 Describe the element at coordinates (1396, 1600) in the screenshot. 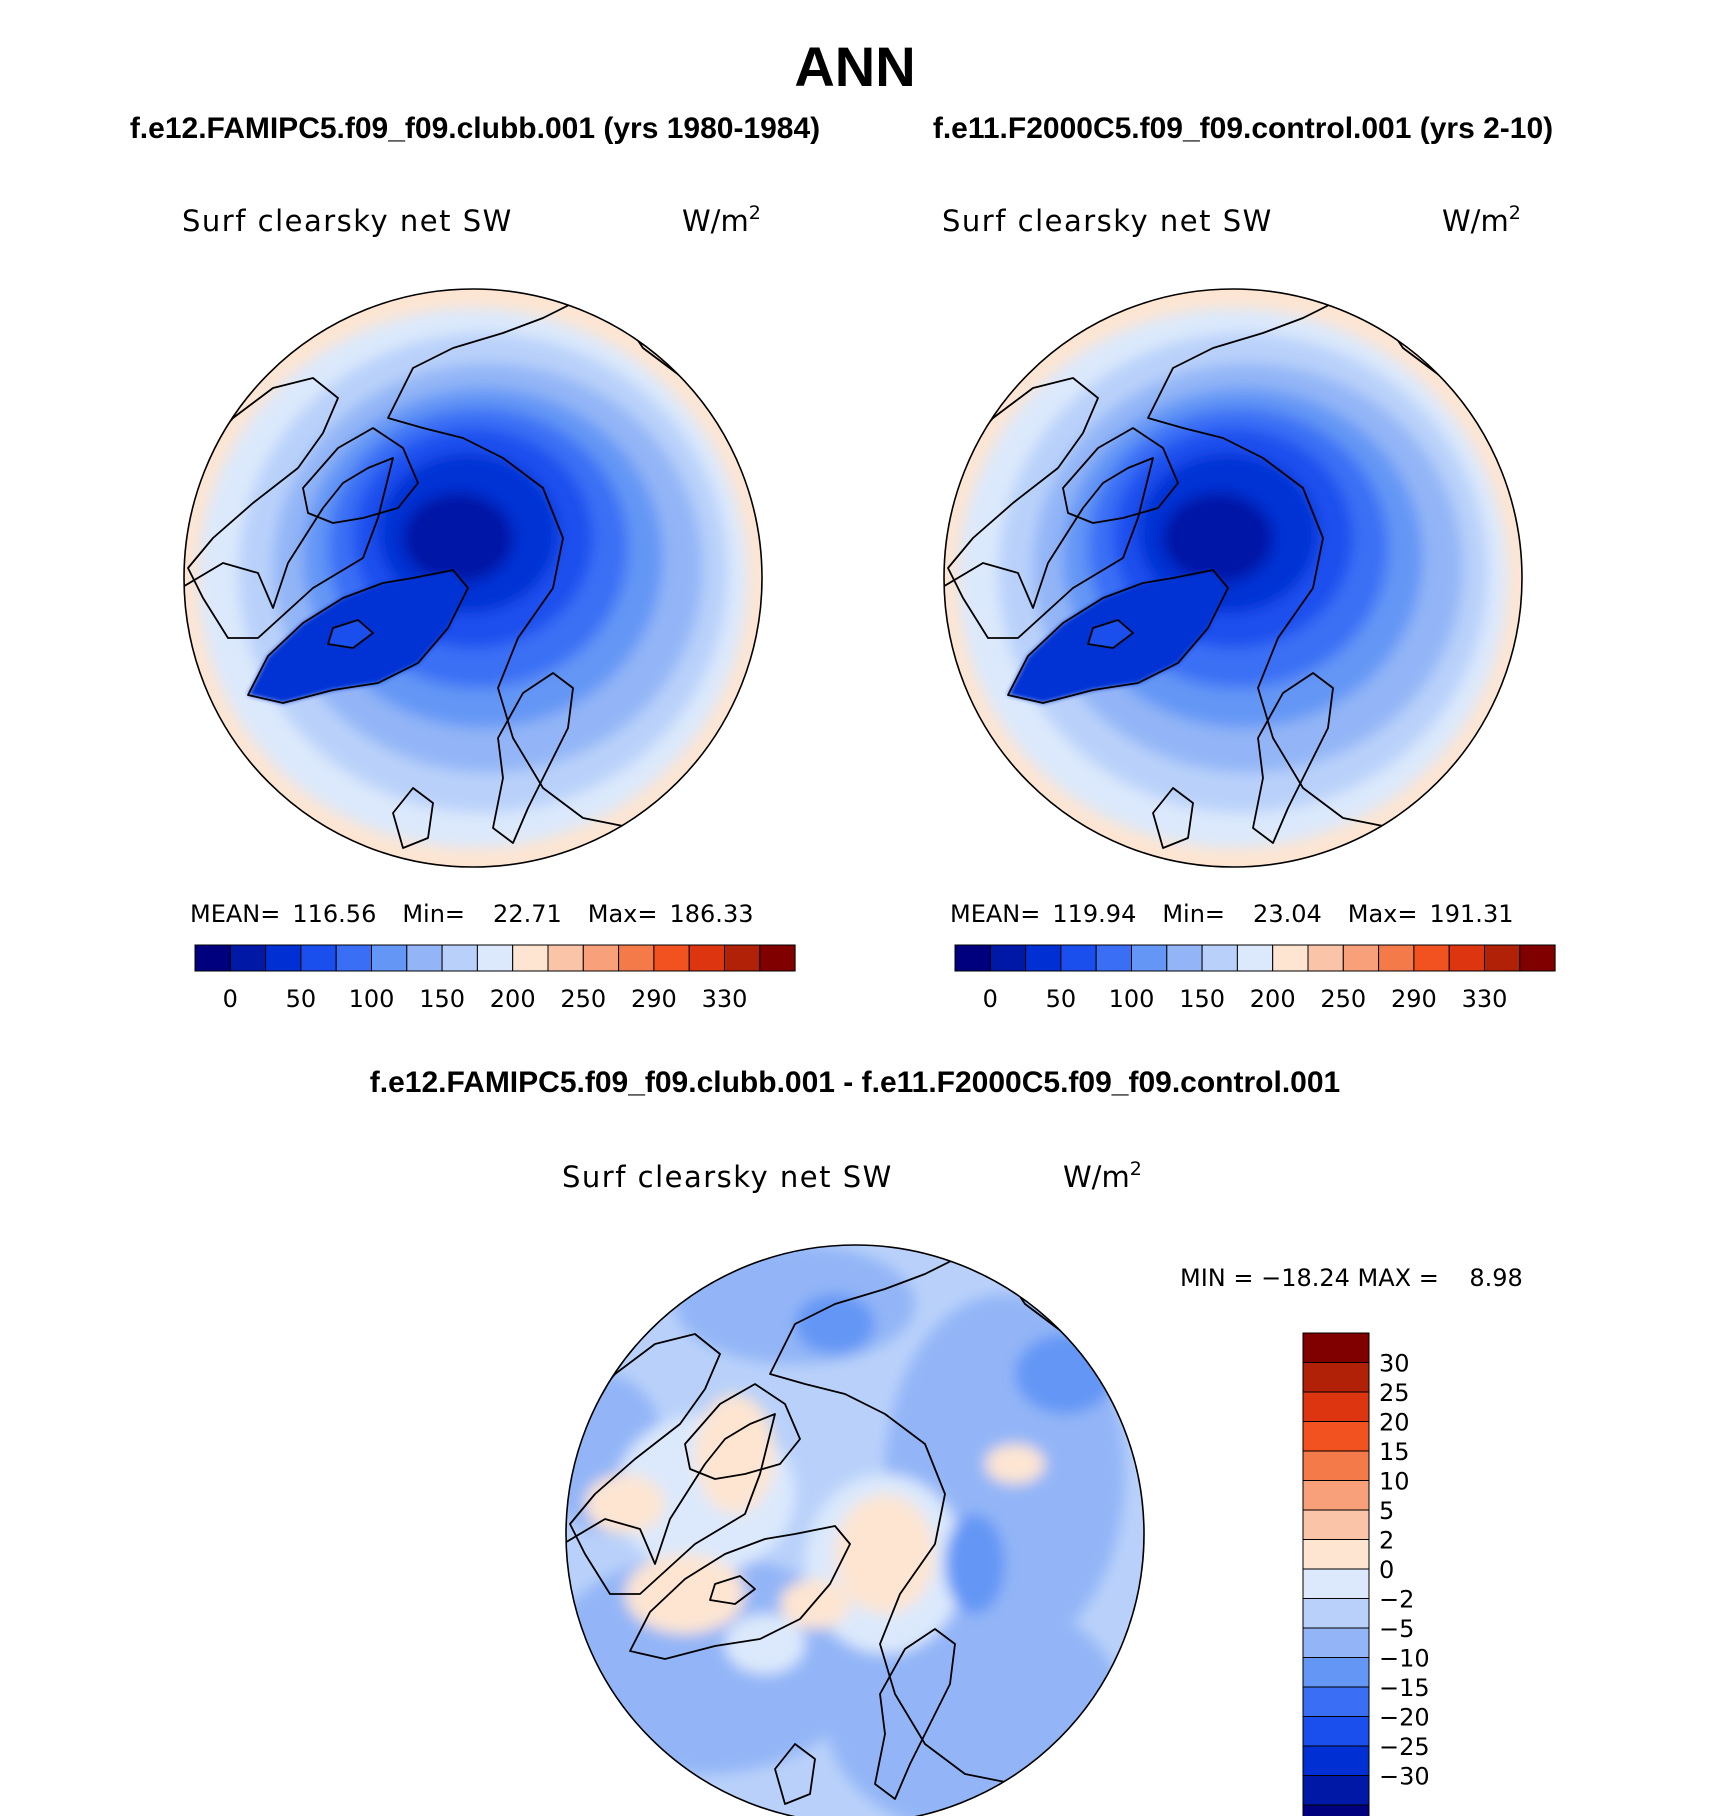

I see `colorbar-tick-label: −2` at that location.